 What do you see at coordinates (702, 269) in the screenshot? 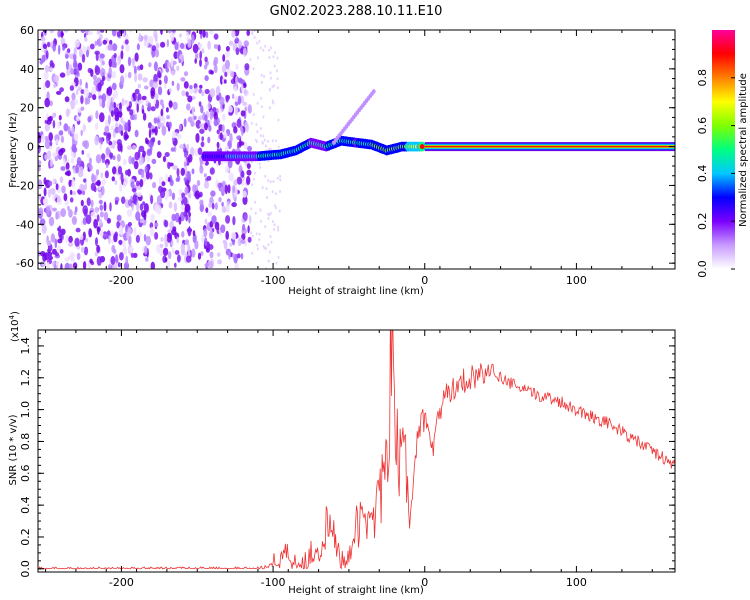
I see `colorbar-tick-label: 0.0` at bounding box center [702, 269].